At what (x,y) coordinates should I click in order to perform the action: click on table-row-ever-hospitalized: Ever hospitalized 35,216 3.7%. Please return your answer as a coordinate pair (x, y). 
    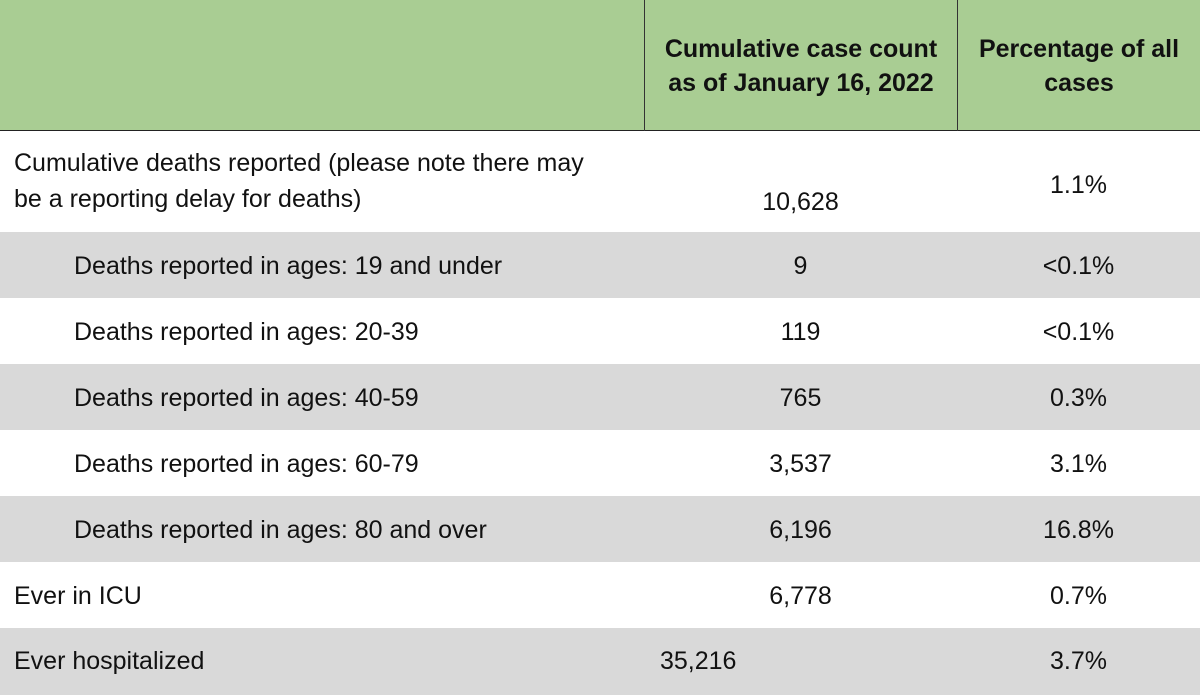
    Looking at the image, I should click on (600, 661).